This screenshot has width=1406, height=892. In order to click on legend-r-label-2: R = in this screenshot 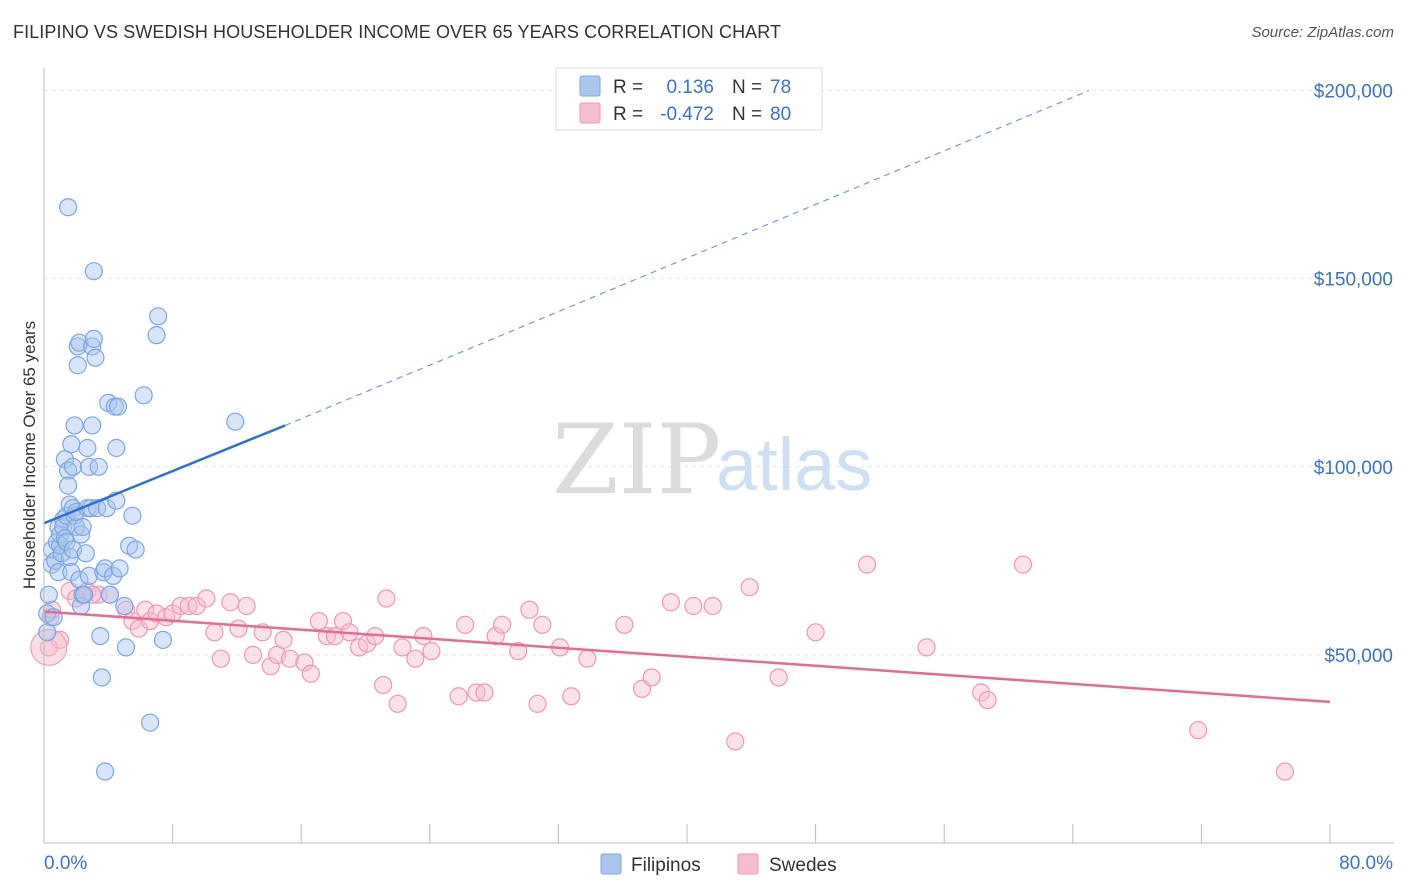, I will do `click(628, 114)`.